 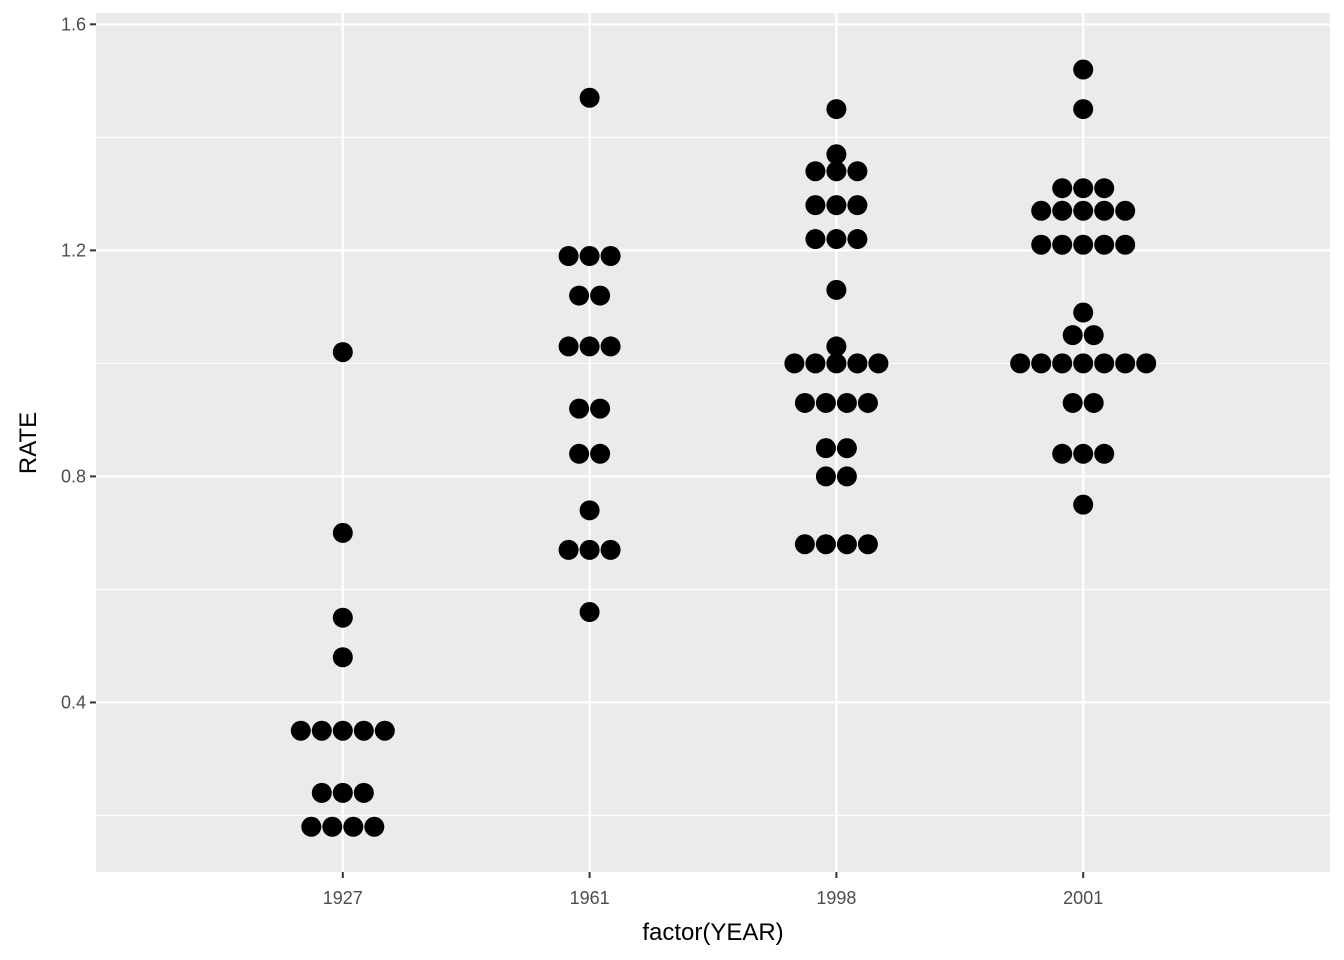 What do you see at coordinates (712, 932) in the screenshot?
I see `x-axis-title: factor(YEAR)` at bounding box center [712, 932].